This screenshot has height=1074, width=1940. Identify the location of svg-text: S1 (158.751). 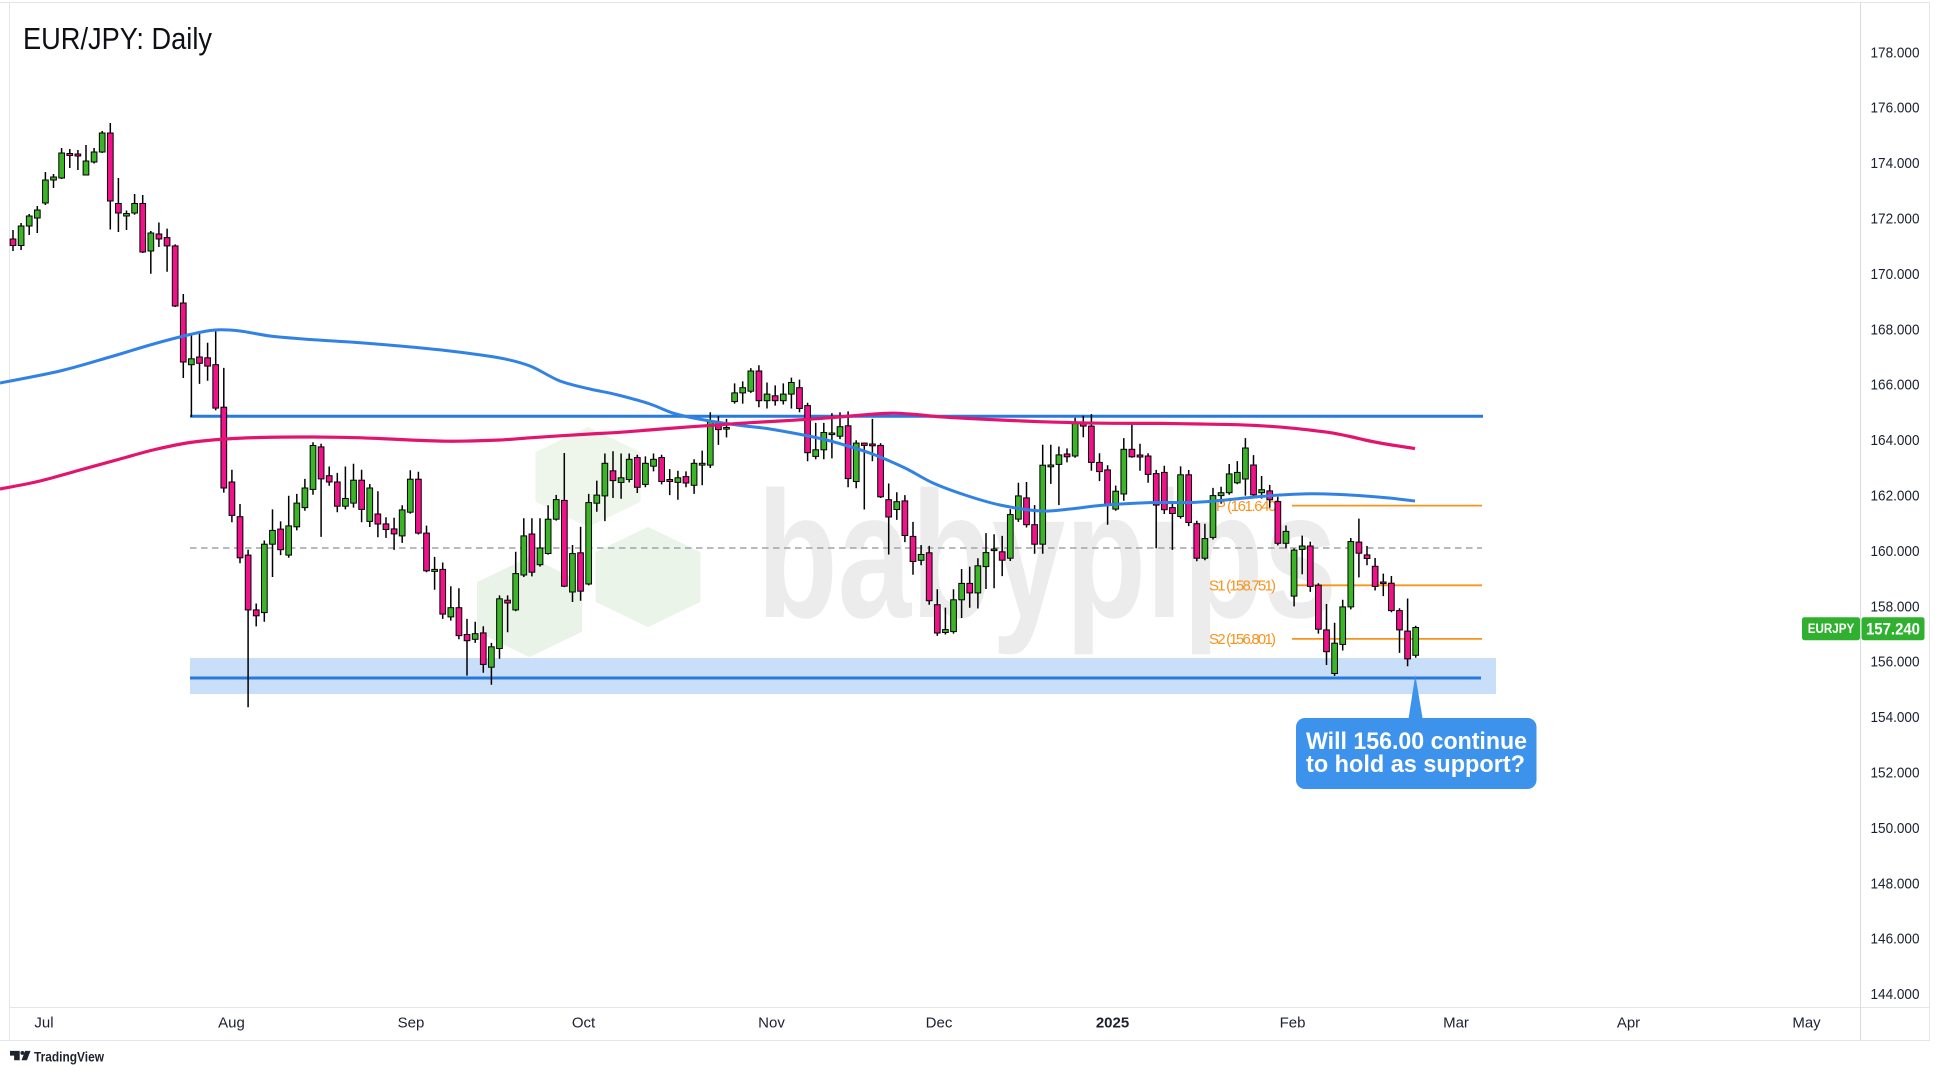
(1242, 586).